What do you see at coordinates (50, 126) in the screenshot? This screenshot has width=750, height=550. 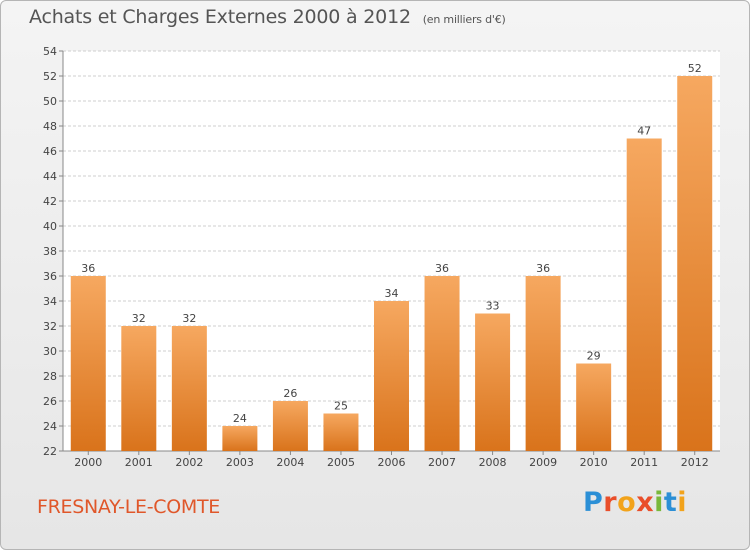 I see `y-tick-label: 48` at bounding box center [50, 126].